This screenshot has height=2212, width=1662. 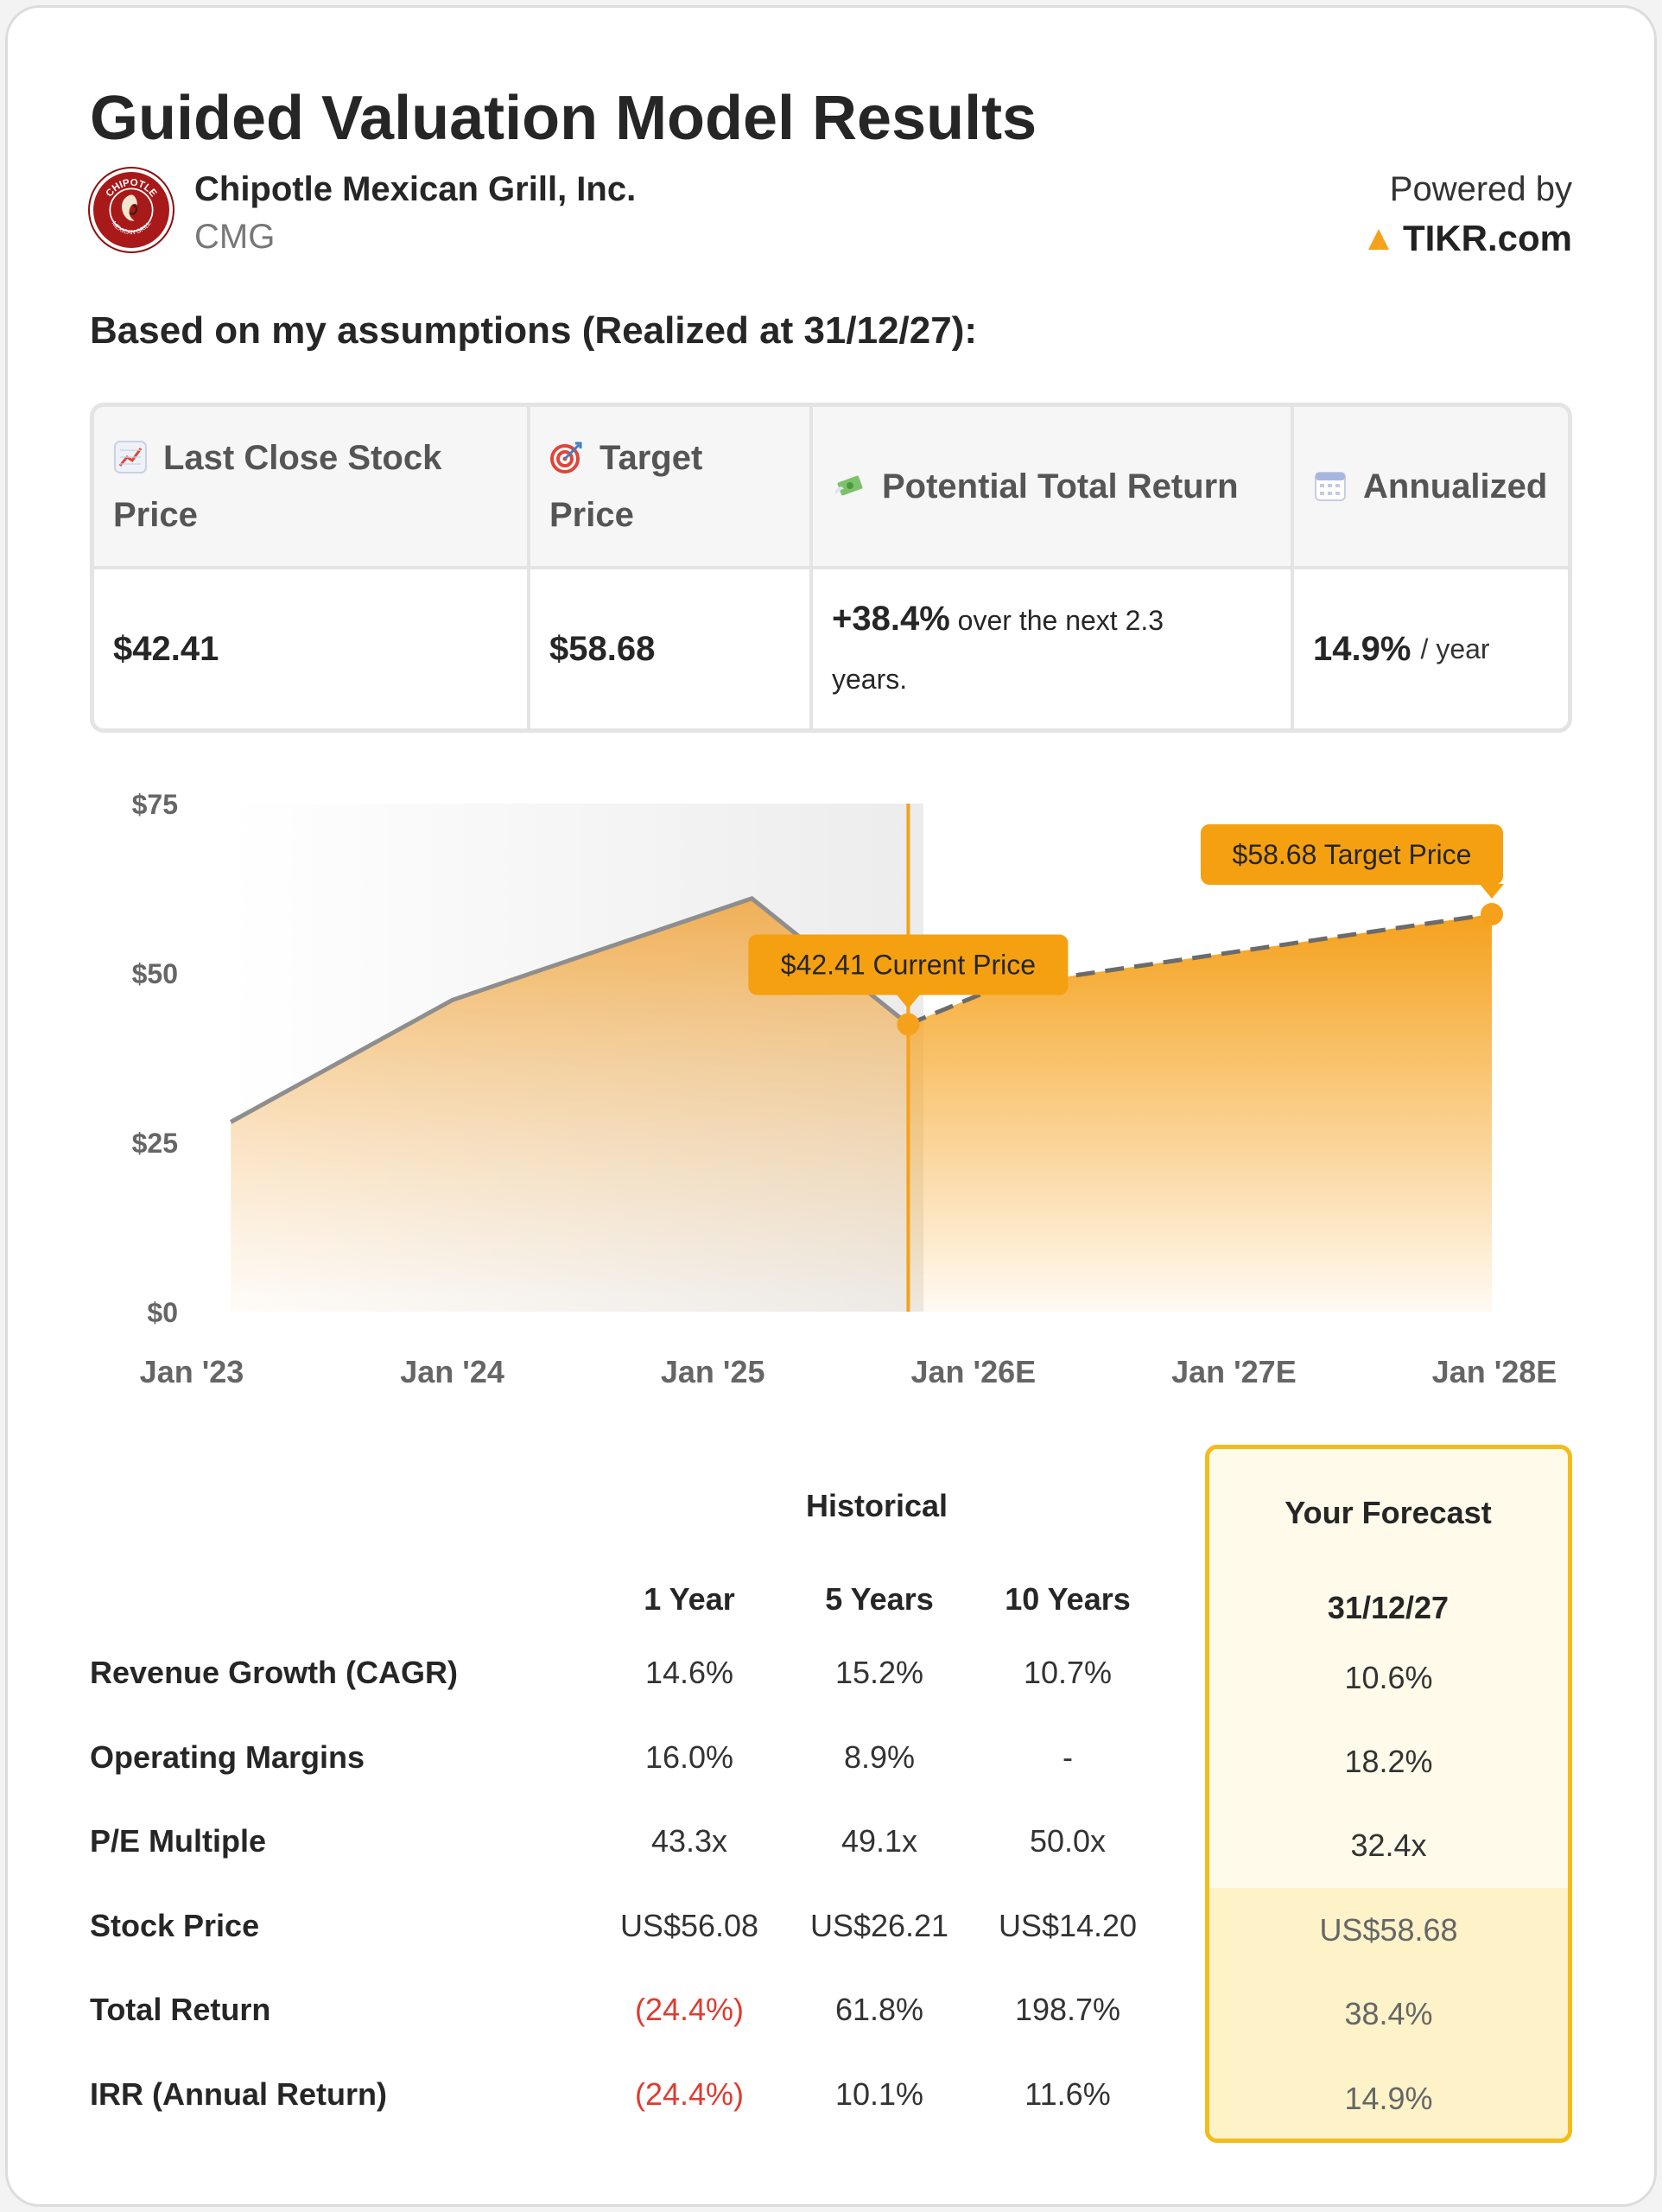 I want to click on x-tick-label: Jan '28E, so click(x=1494, y=1371).